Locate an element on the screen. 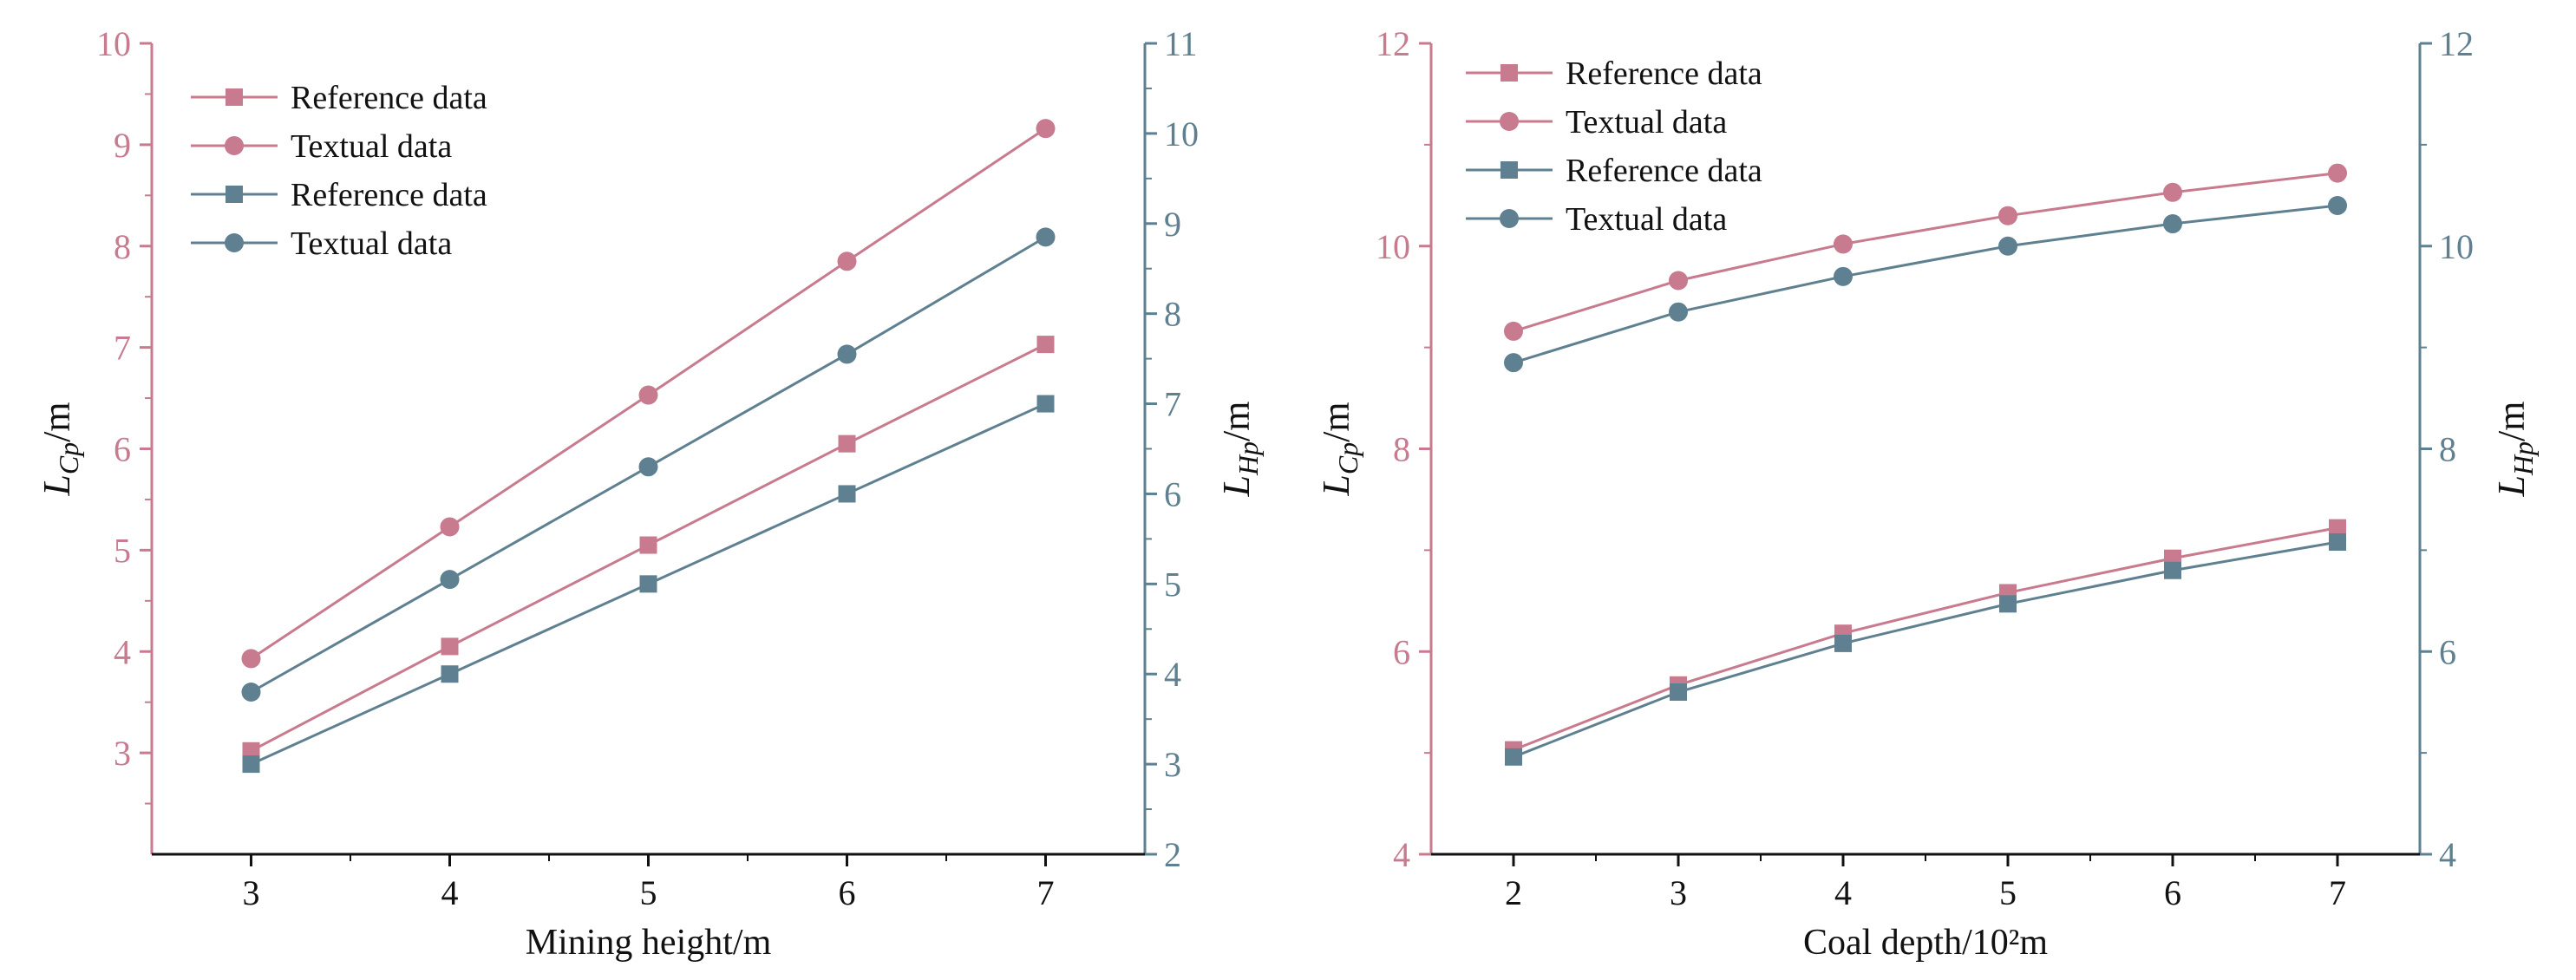 The width and height of the screenshot is (2576, 980). left-tick-label: 9 is located at coordinates (122, 145).